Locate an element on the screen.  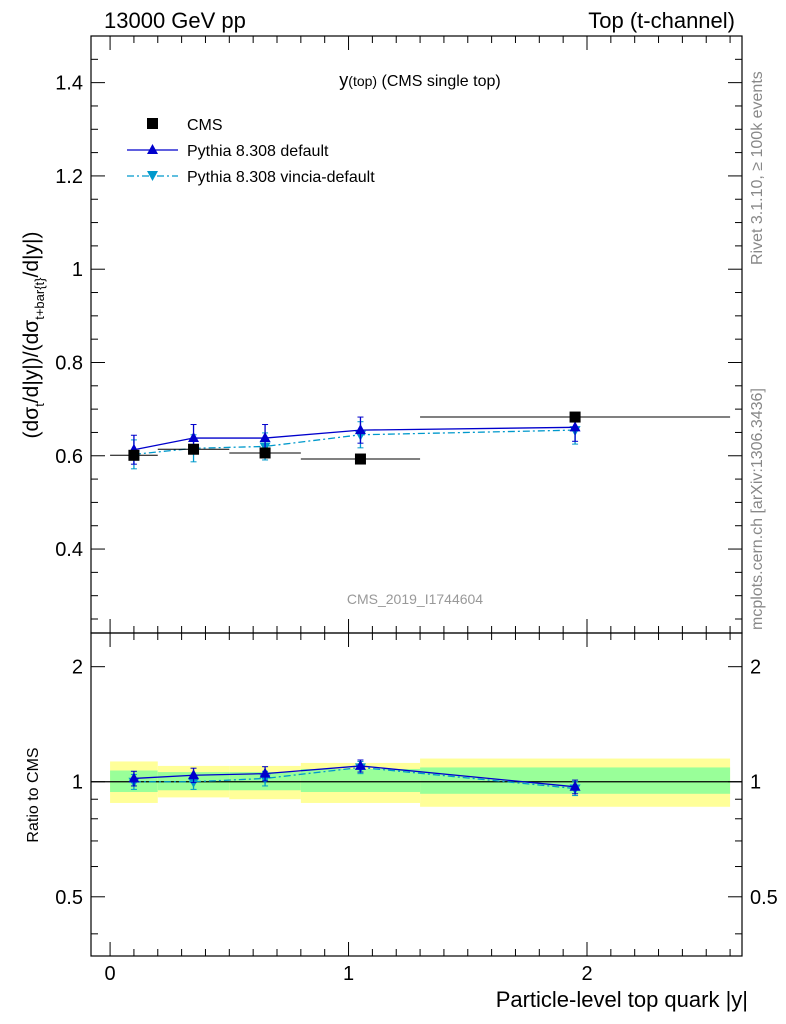
y-tick-label: 1.2 is located at coordinates (69, 177).